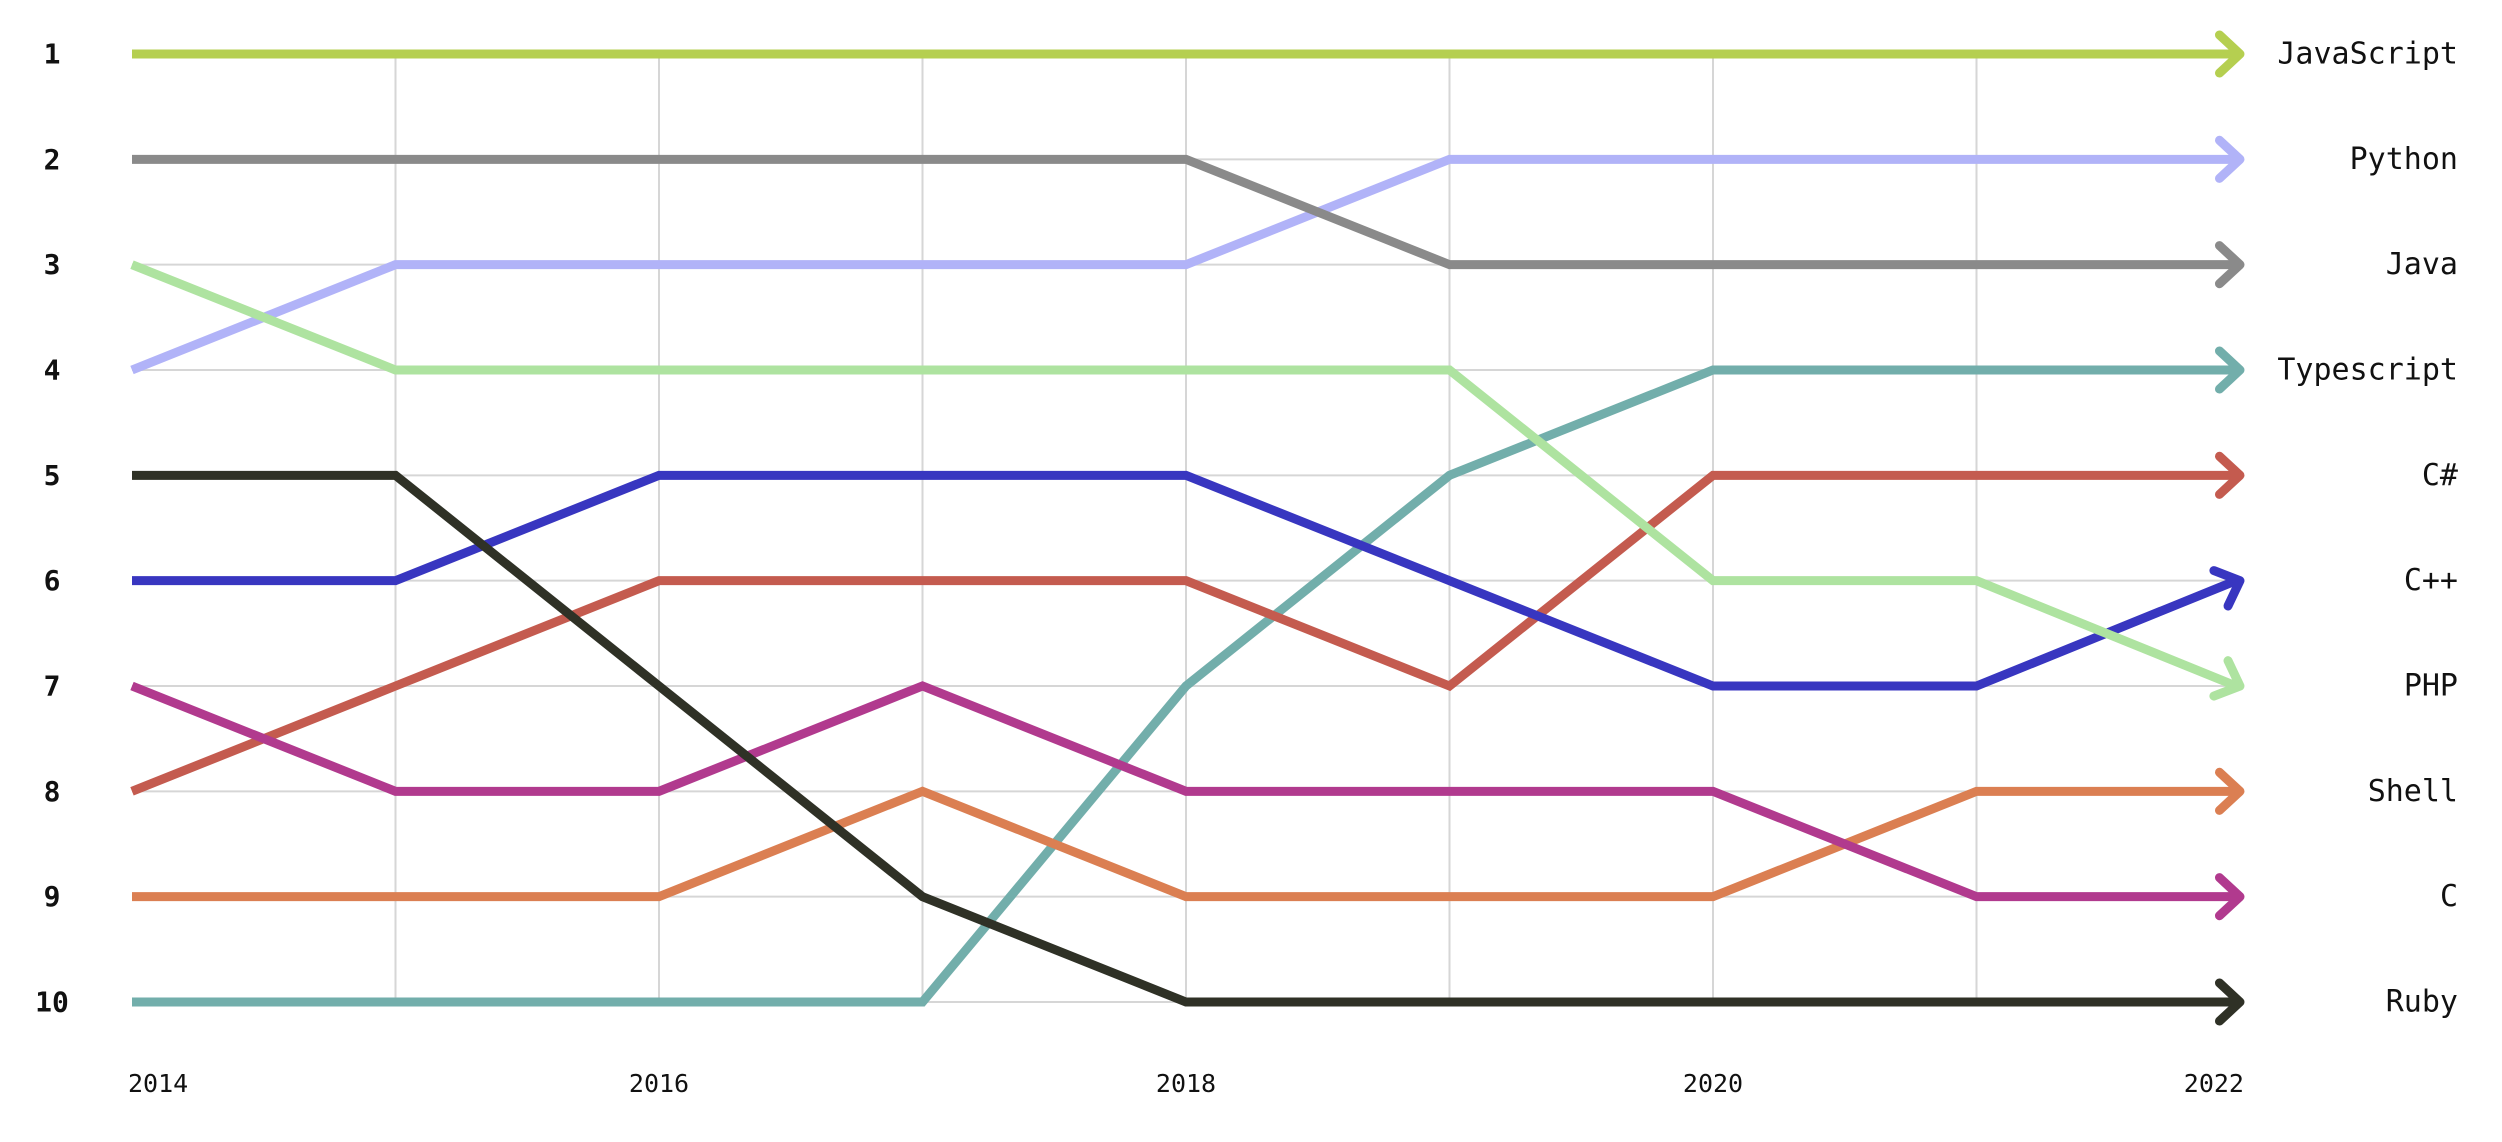 Image resolution: width=2502 pixels, height=1142 pixels. I want to click on series-line-java, so click(1184, 212).